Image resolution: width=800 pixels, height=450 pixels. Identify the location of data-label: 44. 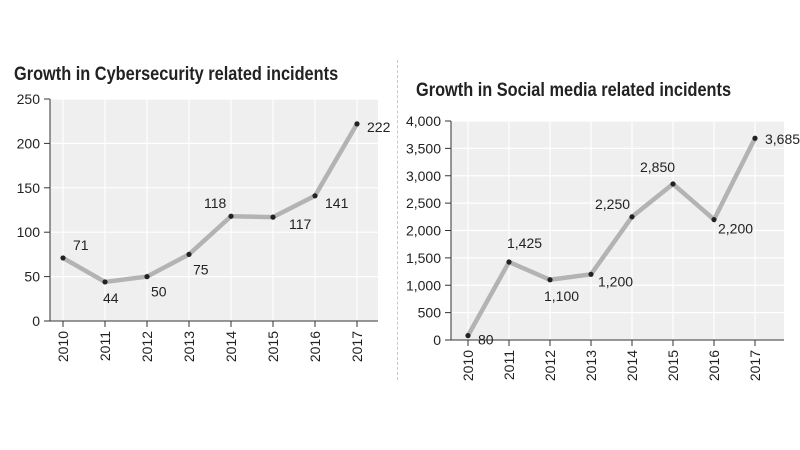
(111, 298).